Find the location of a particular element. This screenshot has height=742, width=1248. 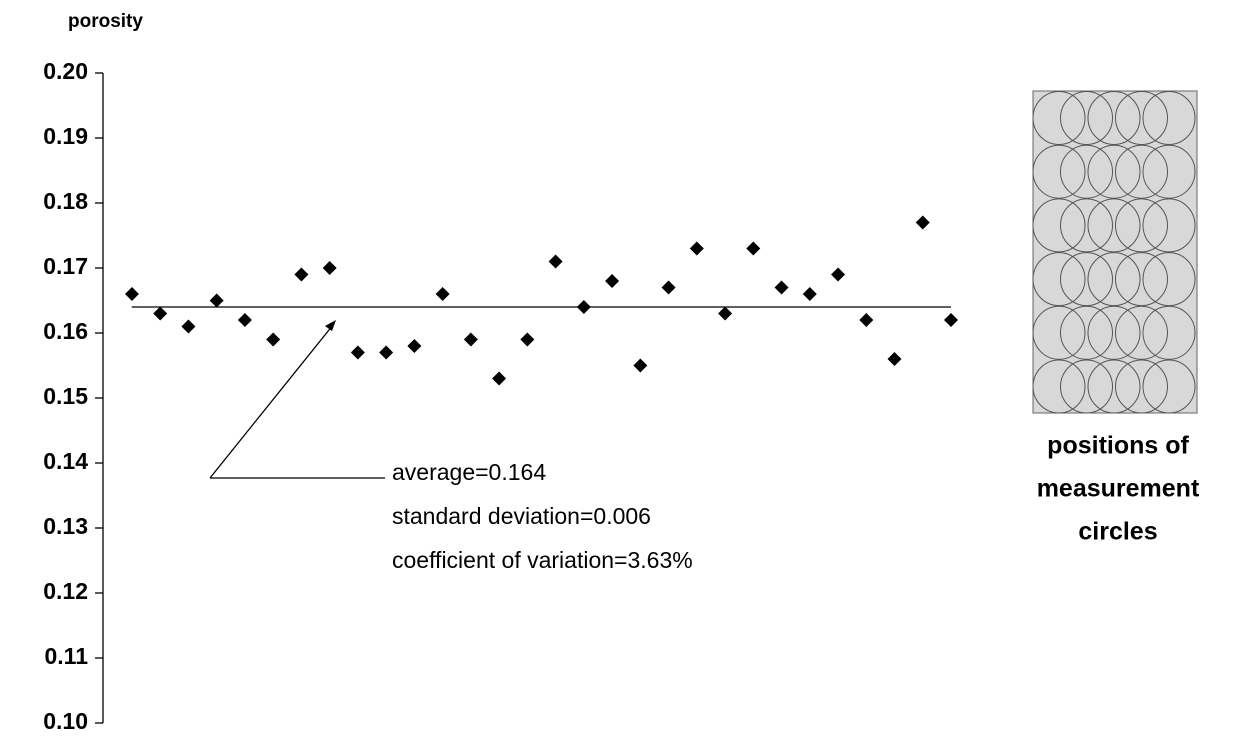

y-tick-label: 0.11 is located at coordinates (67, 656).